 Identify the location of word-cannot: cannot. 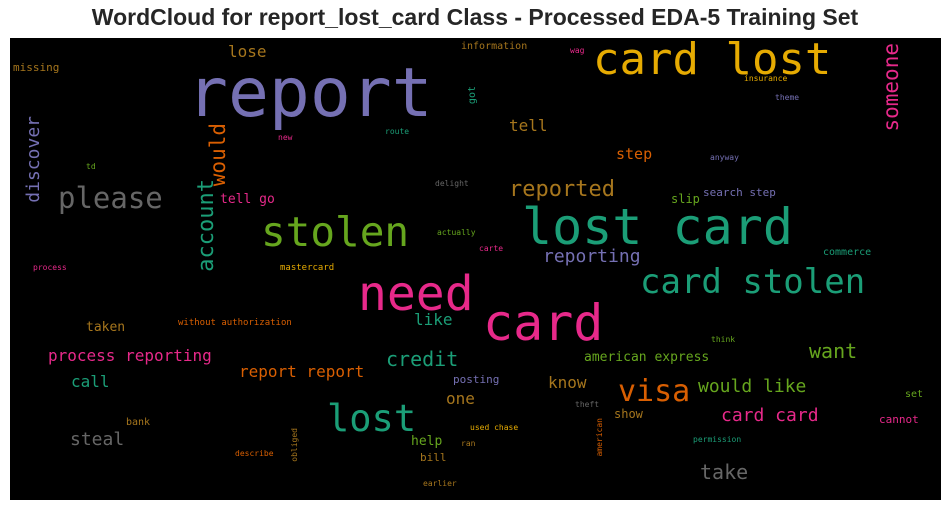
(899, 419).